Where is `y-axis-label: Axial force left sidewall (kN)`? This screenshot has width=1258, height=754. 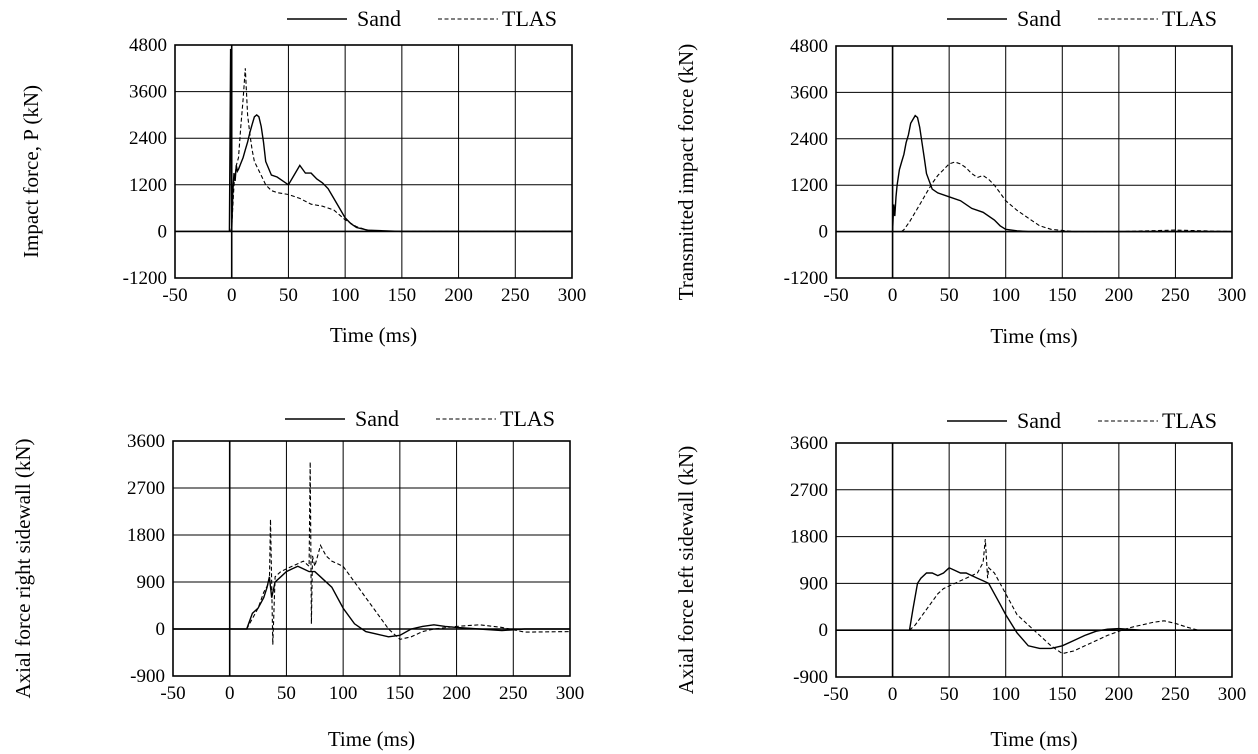
y-axis-label: Axial force left sidewall (kN) is located at coordinates (686, 570).